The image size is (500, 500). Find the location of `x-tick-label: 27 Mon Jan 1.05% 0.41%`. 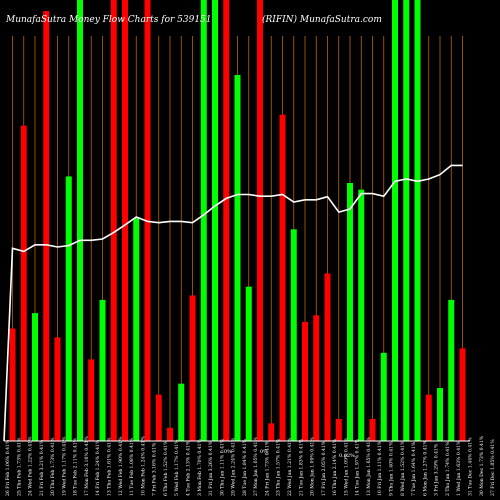

x-tick-label: 27 Mon Jan 1.05% 0.41% is located at coordinates (256, 466).